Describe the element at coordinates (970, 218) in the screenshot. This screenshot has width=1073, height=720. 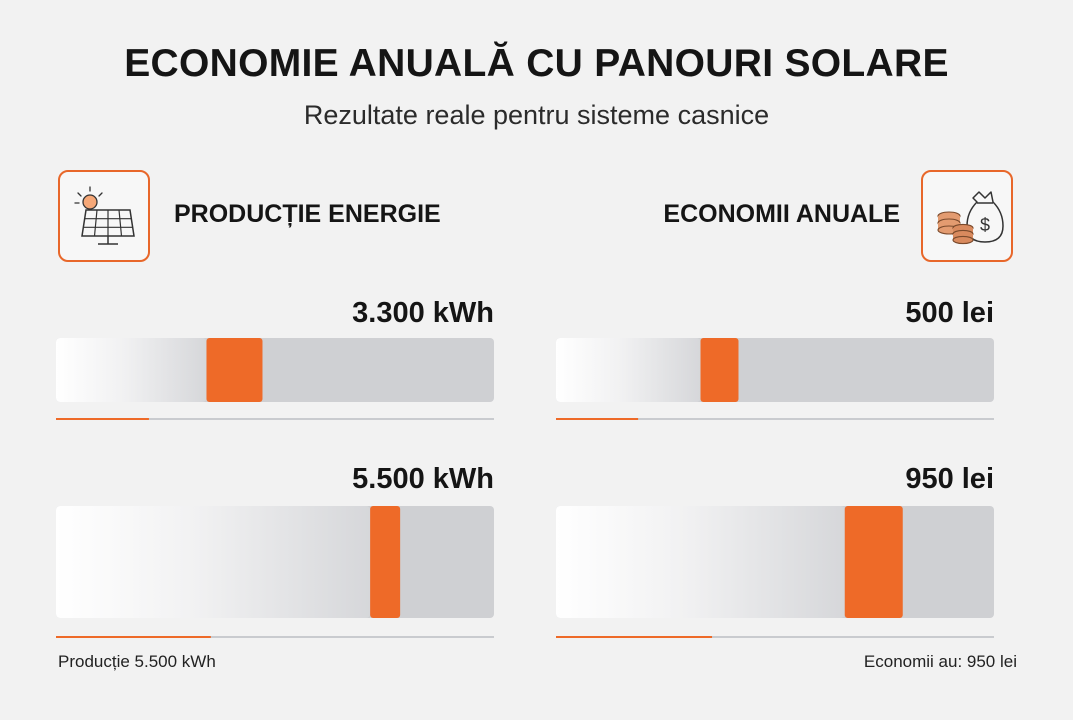
I see `money-bag-icon: $` at that location.